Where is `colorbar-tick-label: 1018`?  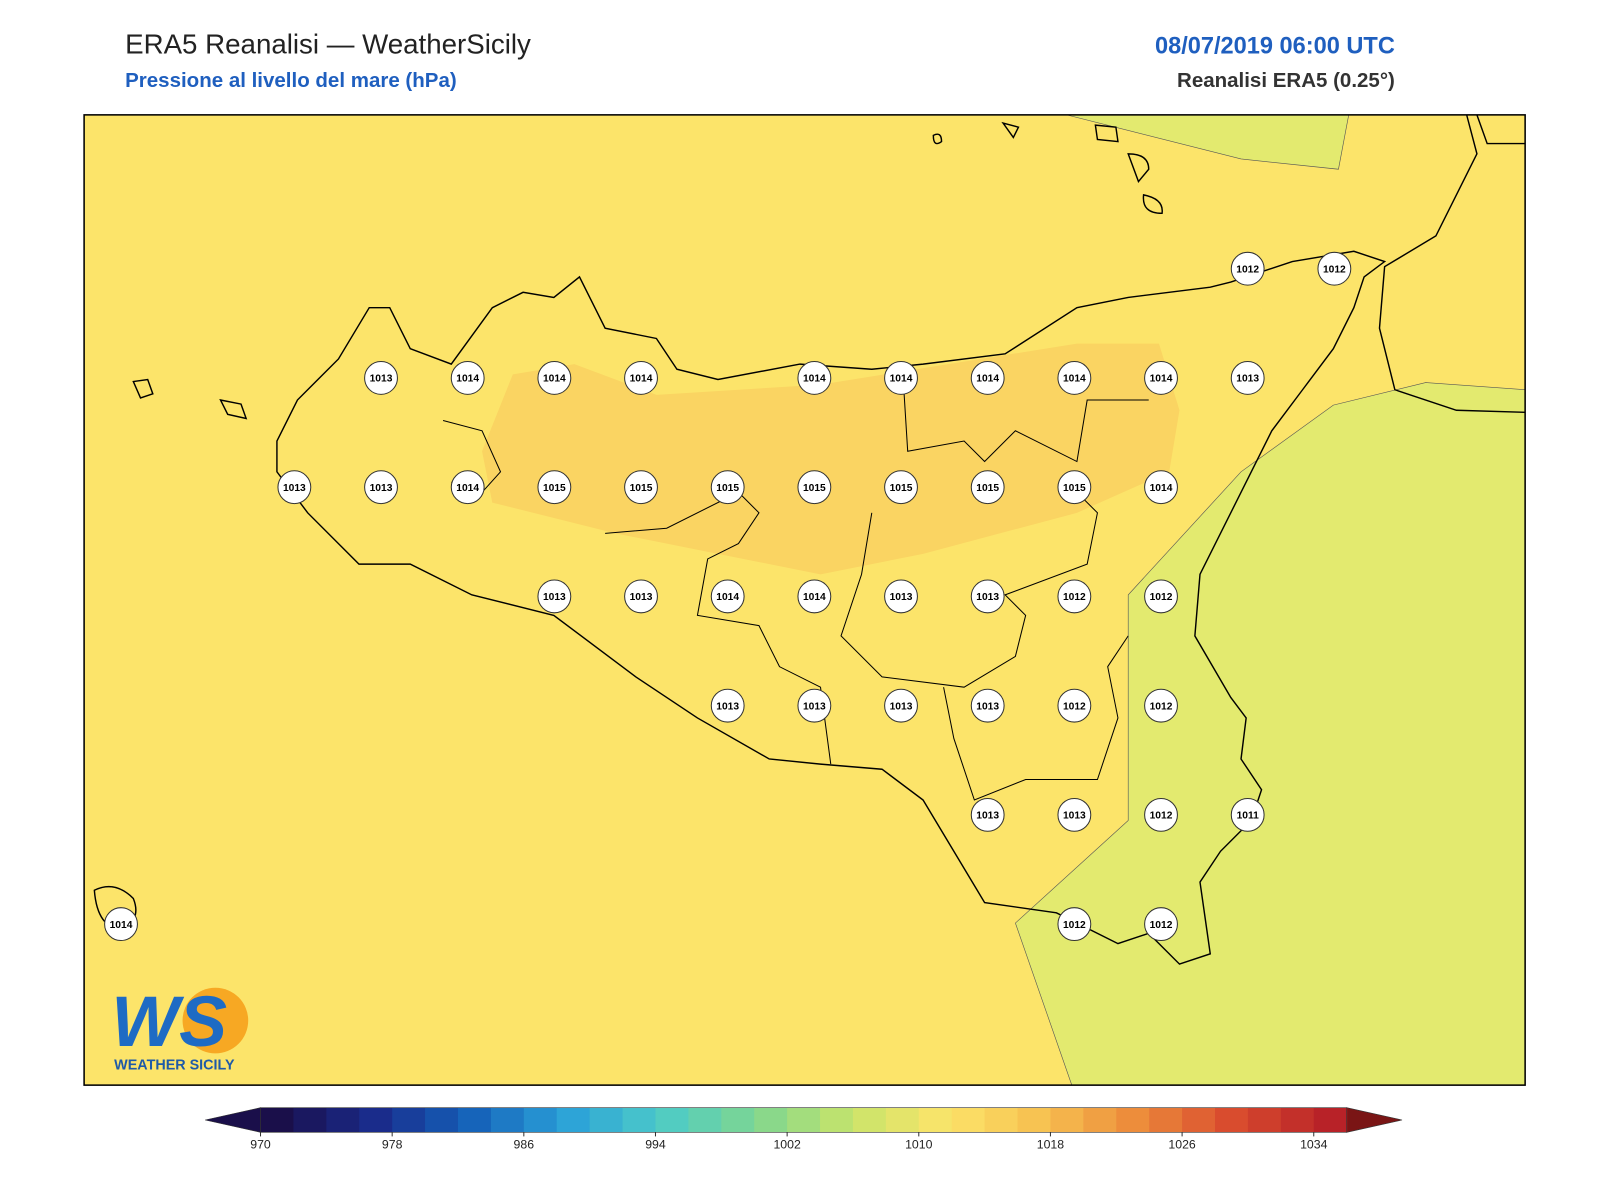 colorbar-tick-label: 1018 is located at coordinates (1051, 1145).